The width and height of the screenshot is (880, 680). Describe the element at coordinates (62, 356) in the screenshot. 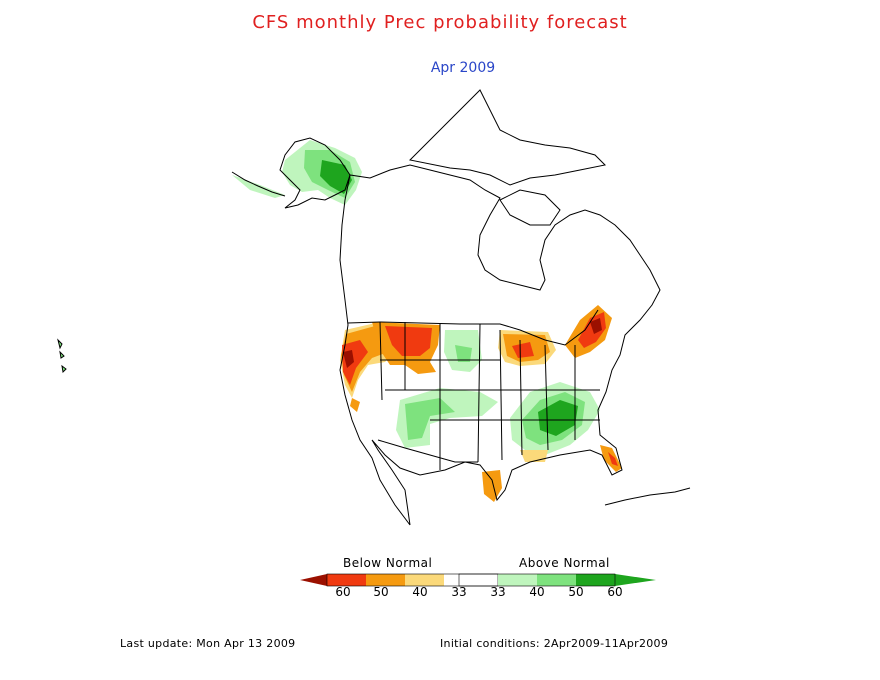

I see `hawaii-islands` at that location.